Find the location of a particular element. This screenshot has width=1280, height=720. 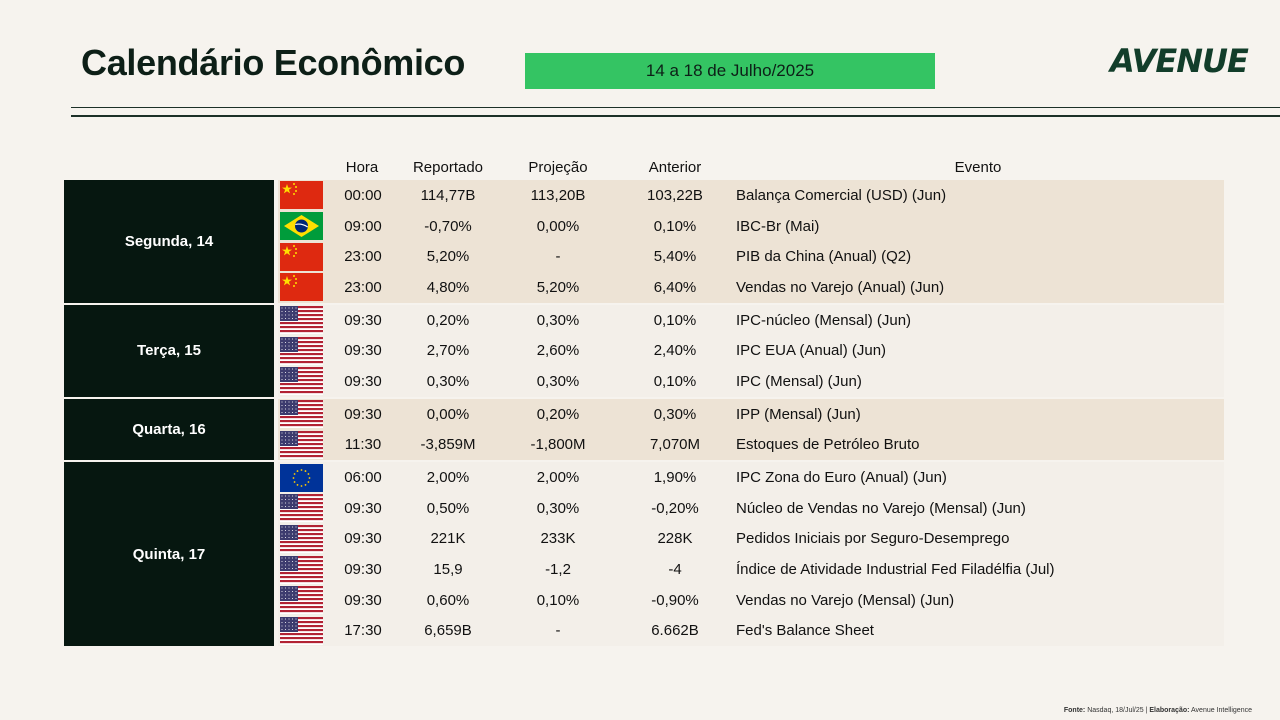

previous-cell: -0,90% is located at coordinates (675, 600).